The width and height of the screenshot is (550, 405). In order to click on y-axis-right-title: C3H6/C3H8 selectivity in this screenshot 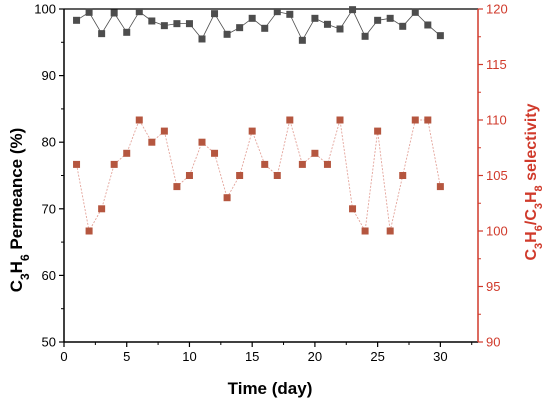, I will do `click(534, 181)`.